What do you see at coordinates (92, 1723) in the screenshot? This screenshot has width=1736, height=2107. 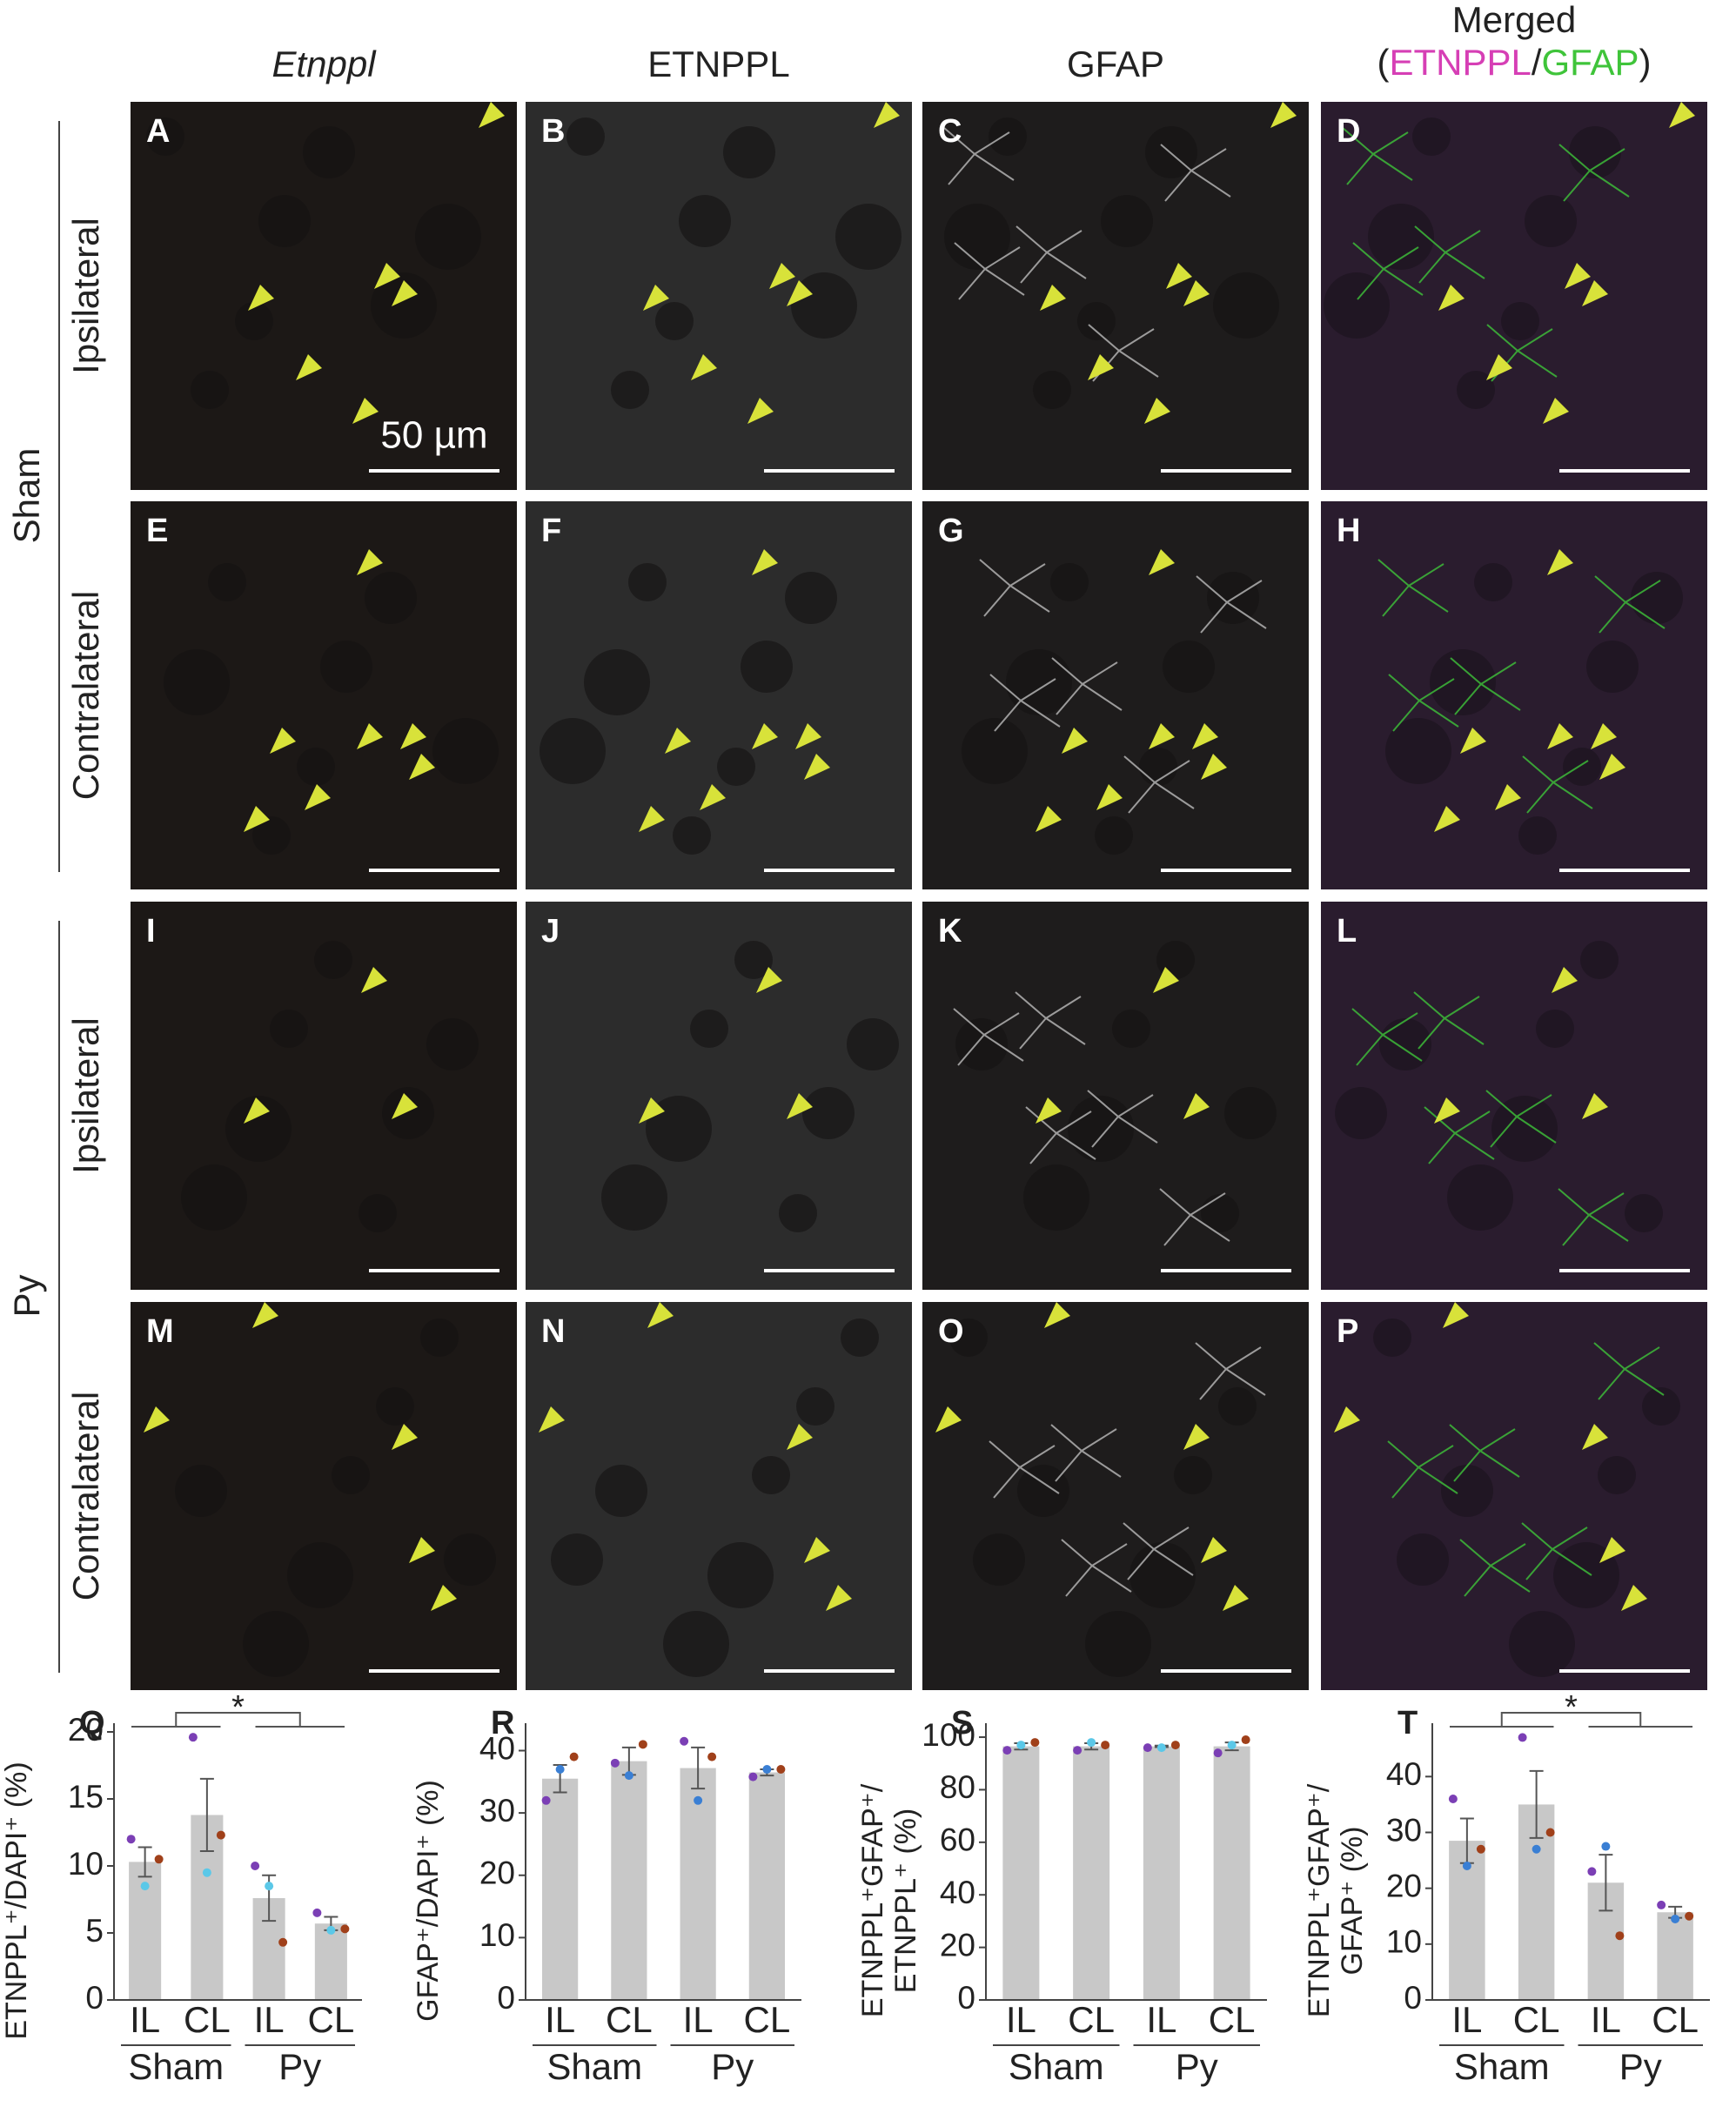 I see `panel-letter: Q` at bounding box center [92, 1723].